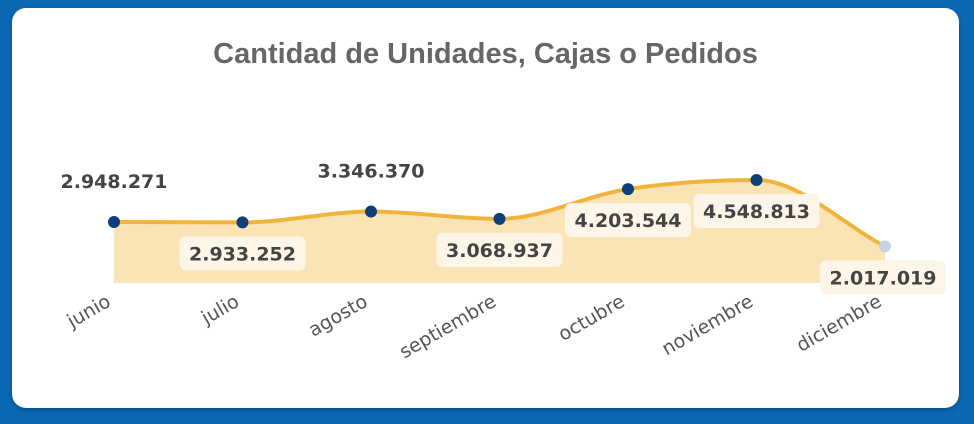 This screenshot has height=424, width=974. Describe the element at coordinates (220, 309) in the screenshot. I see `x-tick-julio: julio` at that location.